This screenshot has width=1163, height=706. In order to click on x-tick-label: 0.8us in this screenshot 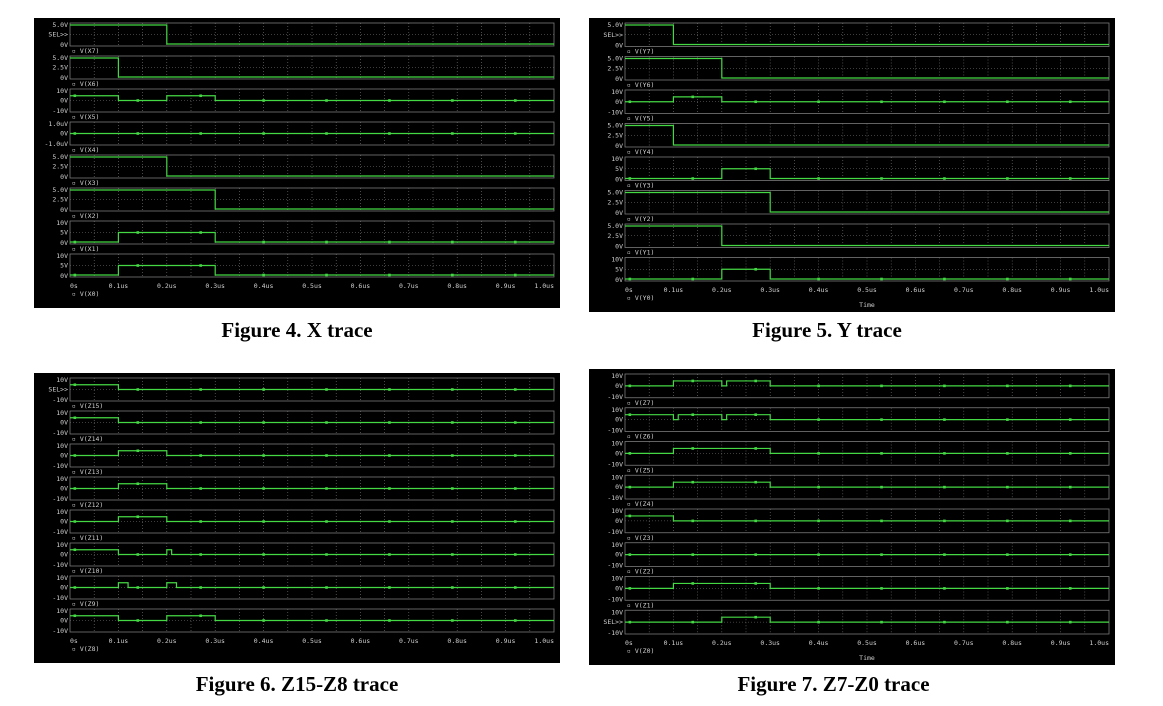, I will do `click(1012, 643)`.